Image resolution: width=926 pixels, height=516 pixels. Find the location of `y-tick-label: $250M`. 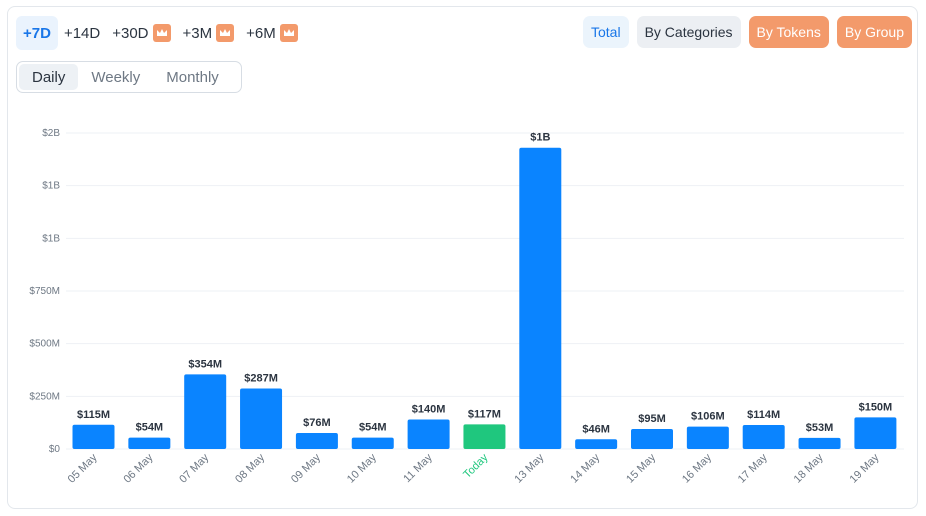

y-tick-label: $250M is located at coordinates (44, 396).